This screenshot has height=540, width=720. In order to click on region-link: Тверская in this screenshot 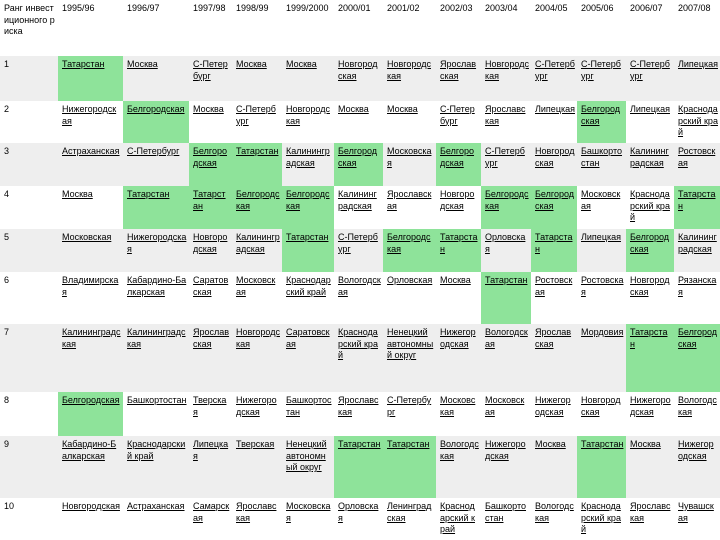, I will do `click(255, 444)`.